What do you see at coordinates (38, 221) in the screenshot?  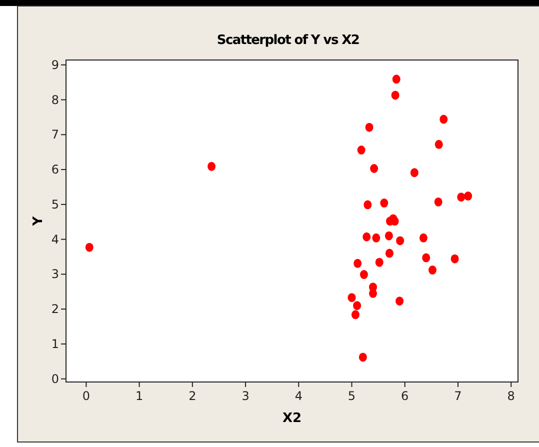 I see `y-axis-title: Y` at bounding box center [38, 221].